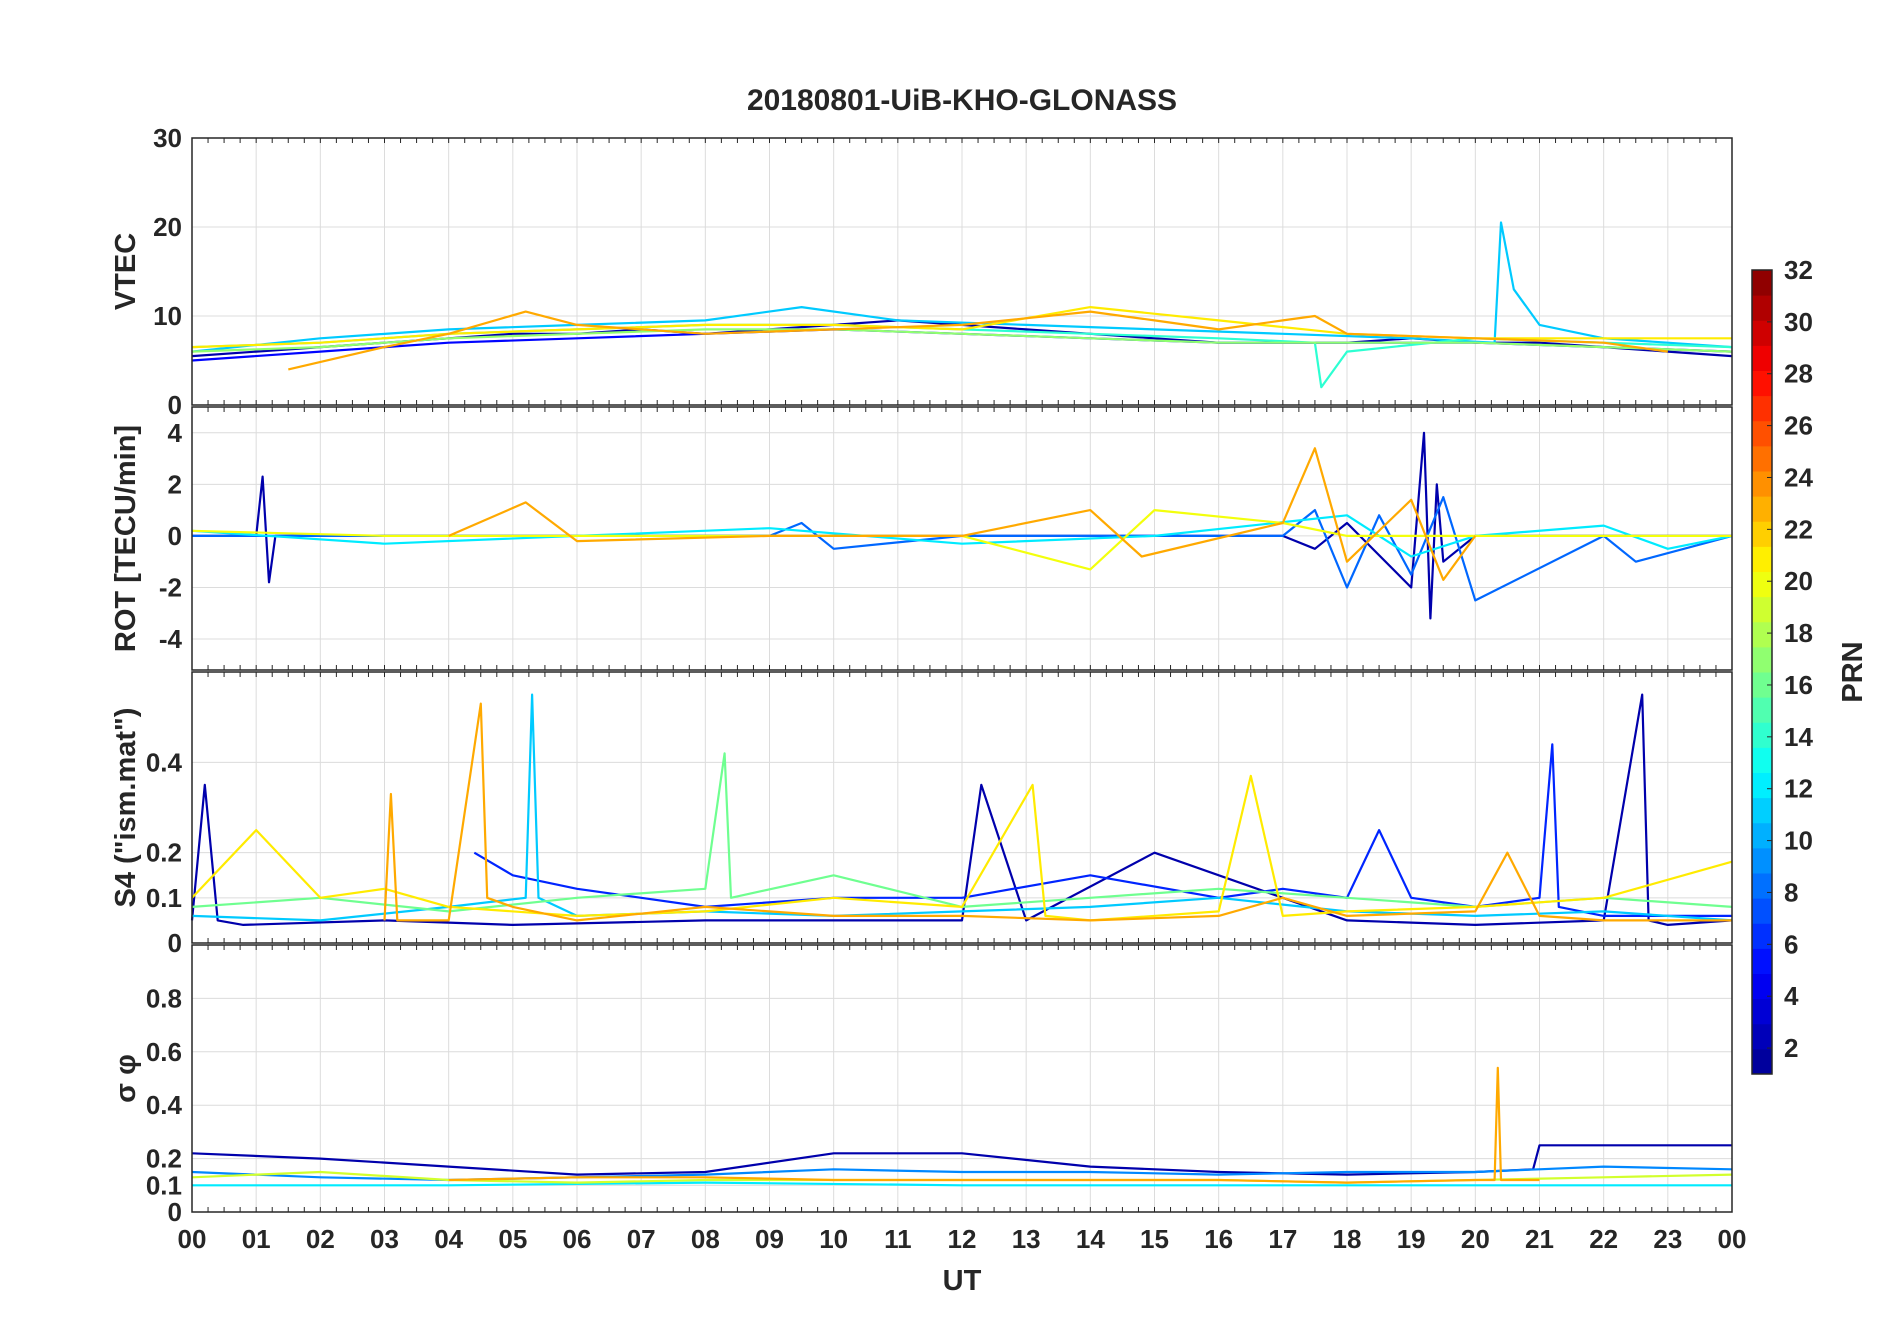  What do you see at coordinates (1798, 270) in the screenshot?
I see `colorbar-tick-label: 32` at bounding box center [1798, 270].